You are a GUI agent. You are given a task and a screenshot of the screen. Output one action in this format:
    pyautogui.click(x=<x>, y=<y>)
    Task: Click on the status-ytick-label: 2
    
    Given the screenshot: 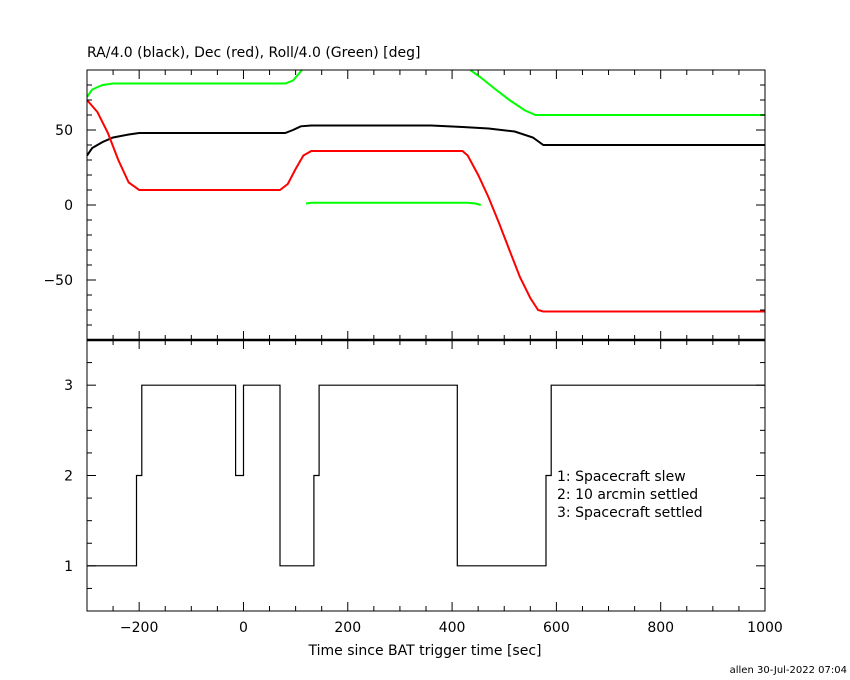 What is the action you would take?
    pyautogui.click(x=68, y=477)
    